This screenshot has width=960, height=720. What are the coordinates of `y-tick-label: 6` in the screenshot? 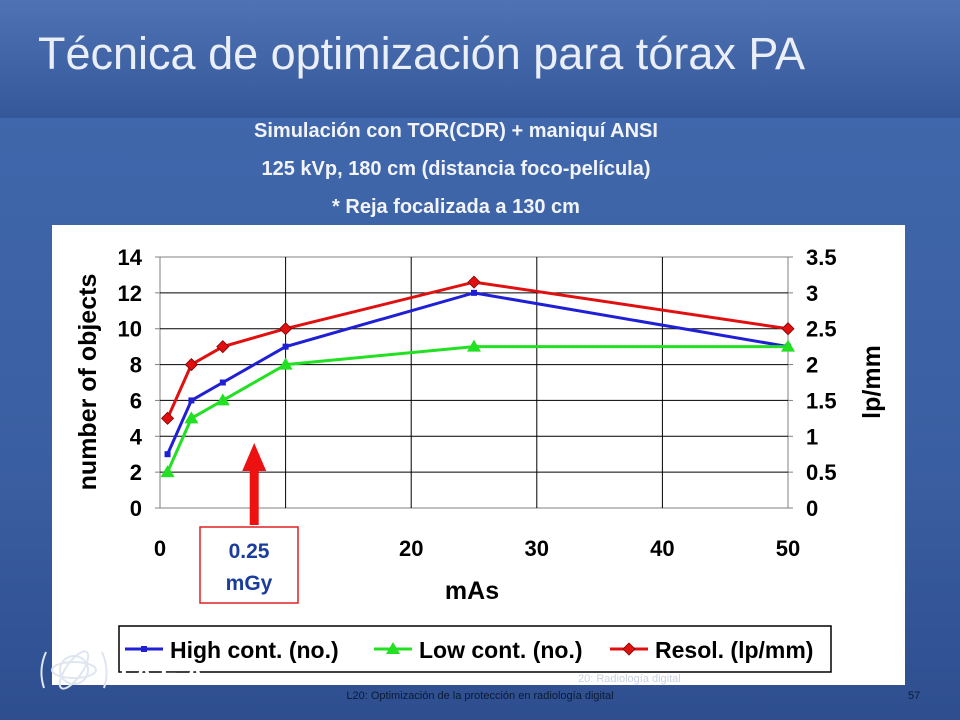 It's located at (136, 400).